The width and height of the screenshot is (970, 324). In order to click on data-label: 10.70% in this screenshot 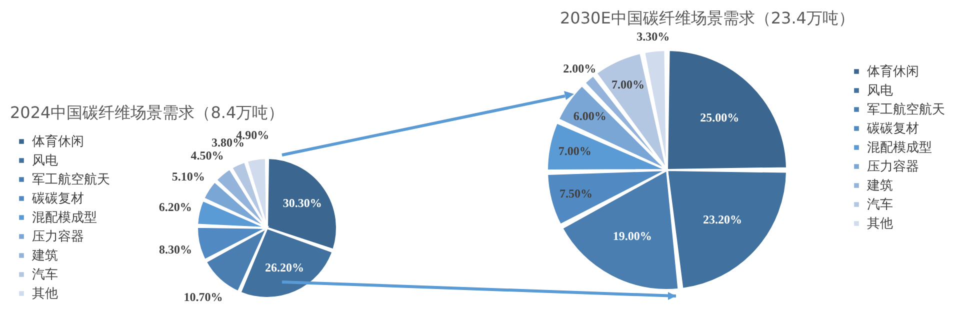, I will do `click(203, 297)`.